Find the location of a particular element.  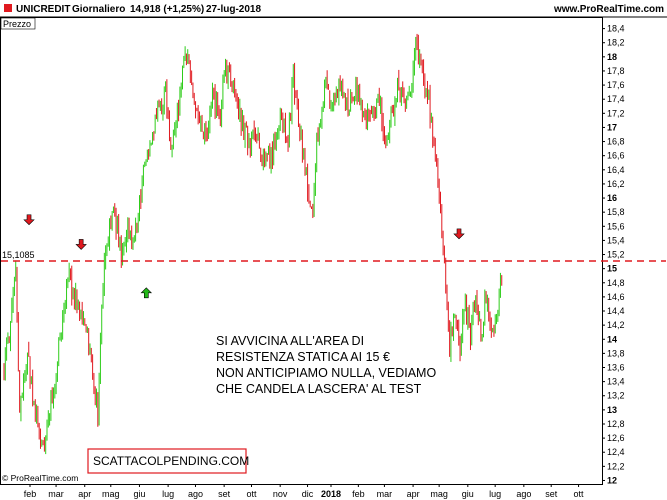

y-tick-label: 18,4 is located at coordinates (616, 29).